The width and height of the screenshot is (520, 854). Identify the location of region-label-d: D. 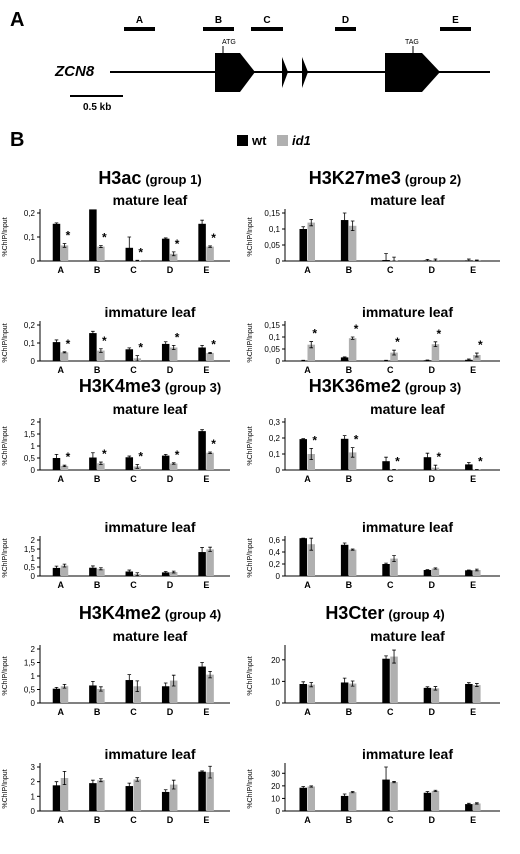
(345, 20).